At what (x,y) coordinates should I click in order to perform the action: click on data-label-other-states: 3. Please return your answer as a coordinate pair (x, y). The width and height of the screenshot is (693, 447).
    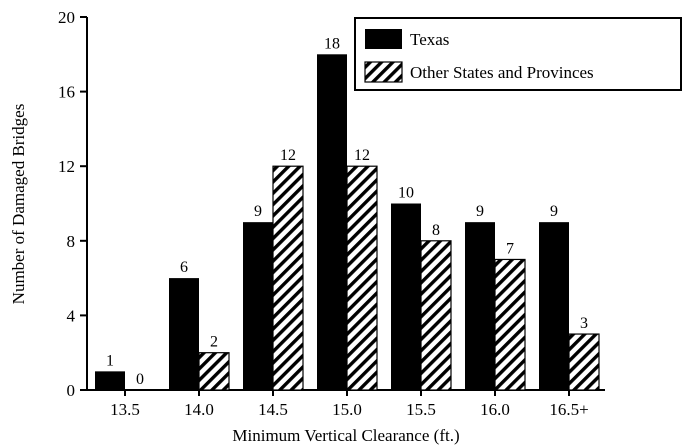
    Looking at the image, I should click on (584, 323).